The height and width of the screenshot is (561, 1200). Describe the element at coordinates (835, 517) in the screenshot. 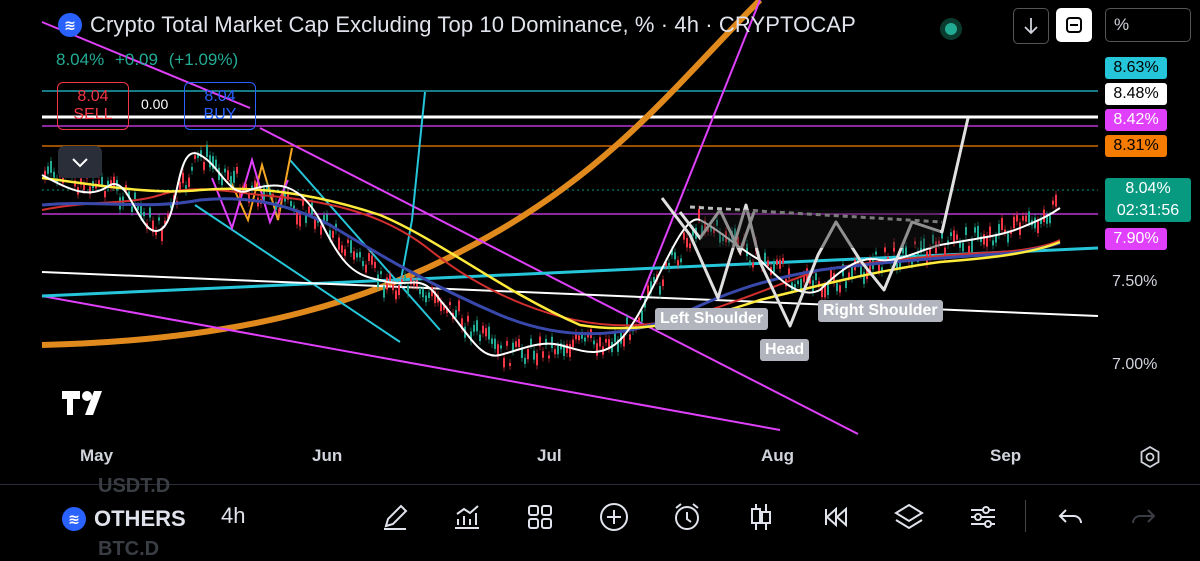

I see `replay-icon` at that location.